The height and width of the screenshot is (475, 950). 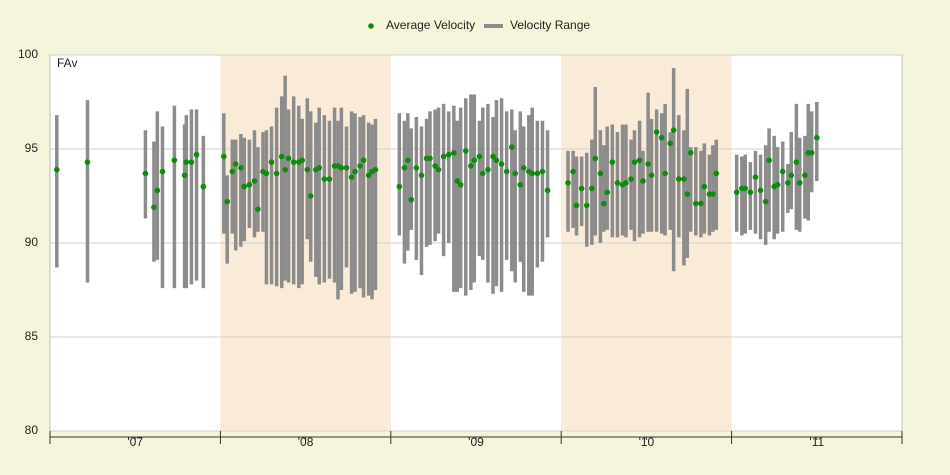 I want to click on y-tick-label: 85, so click(x=32, y=336).